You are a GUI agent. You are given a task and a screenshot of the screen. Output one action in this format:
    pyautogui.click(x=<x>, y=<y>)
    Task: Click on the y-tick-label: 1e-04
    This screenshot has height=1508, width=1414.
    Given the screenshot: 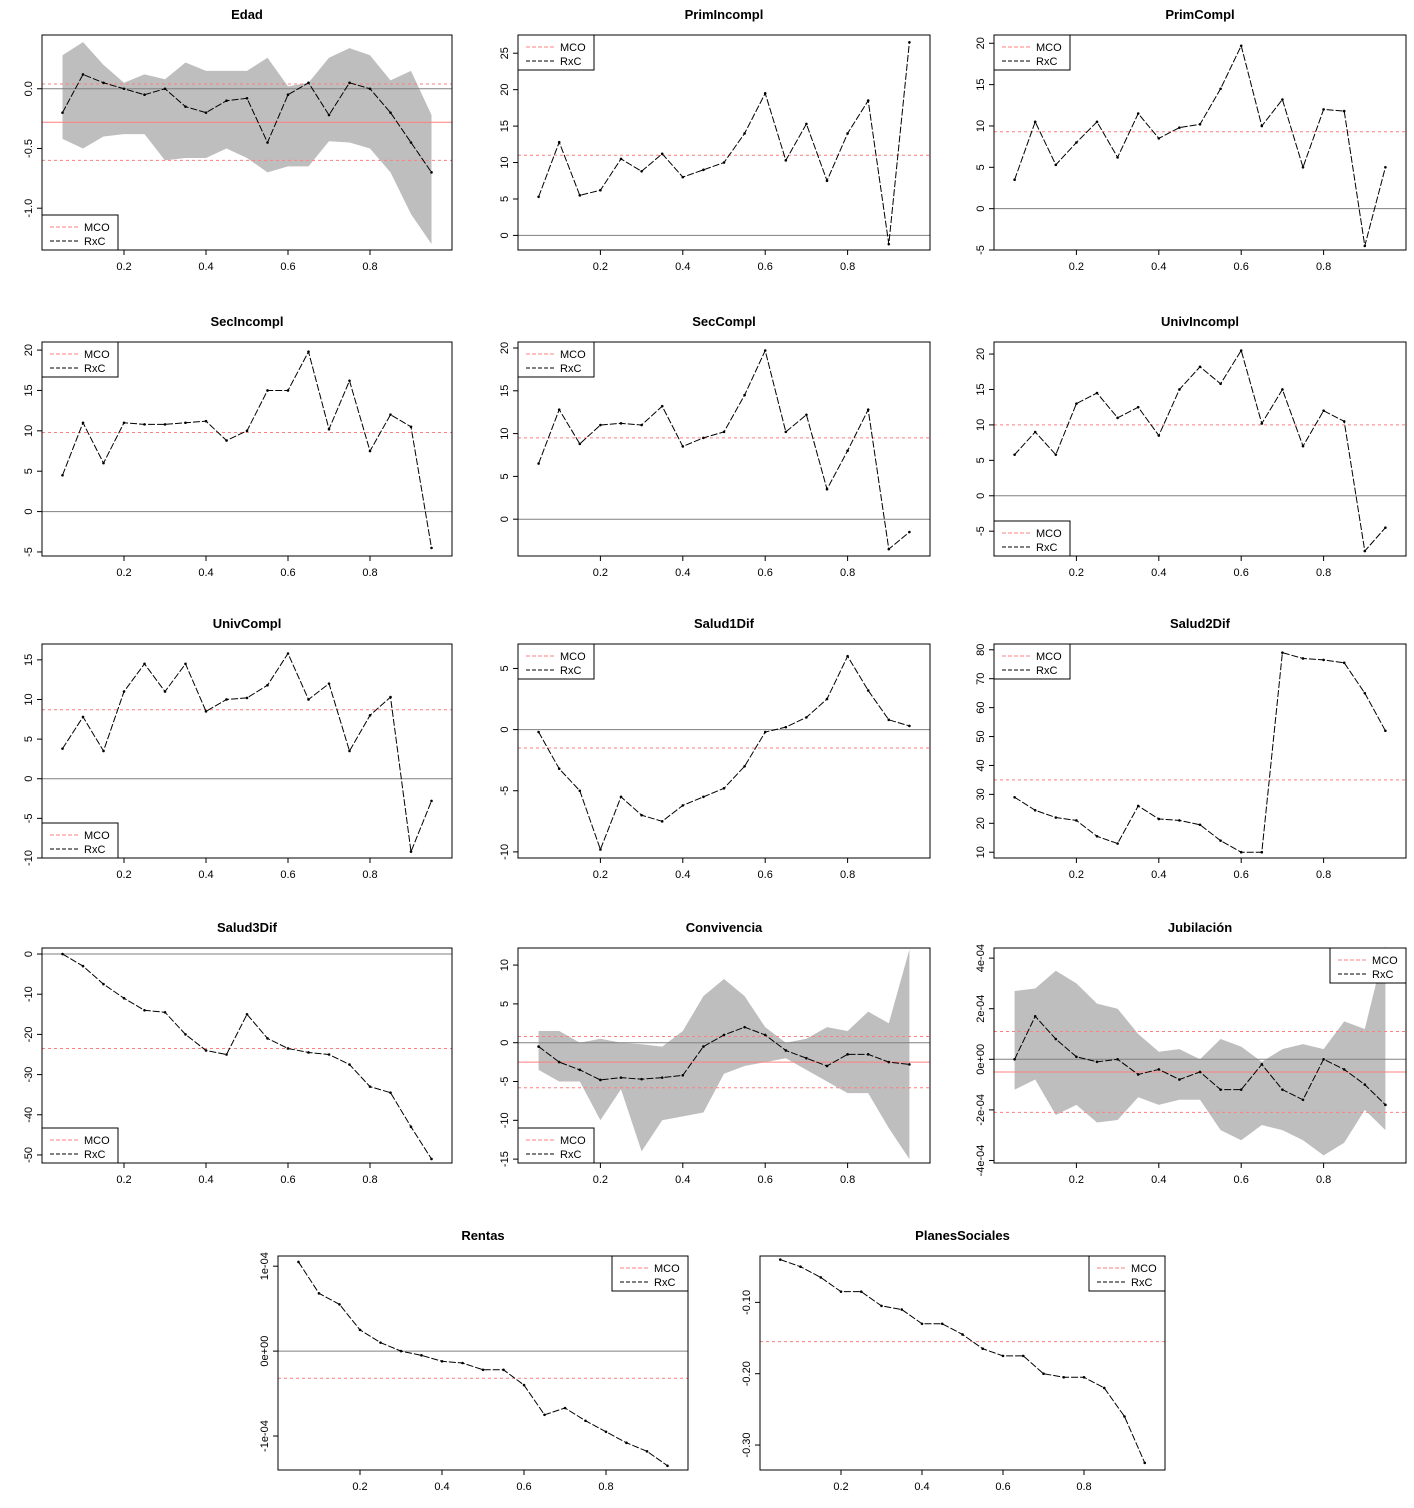 What is the action you would take?
    pyautogui.click(x=265, y=1266)
    